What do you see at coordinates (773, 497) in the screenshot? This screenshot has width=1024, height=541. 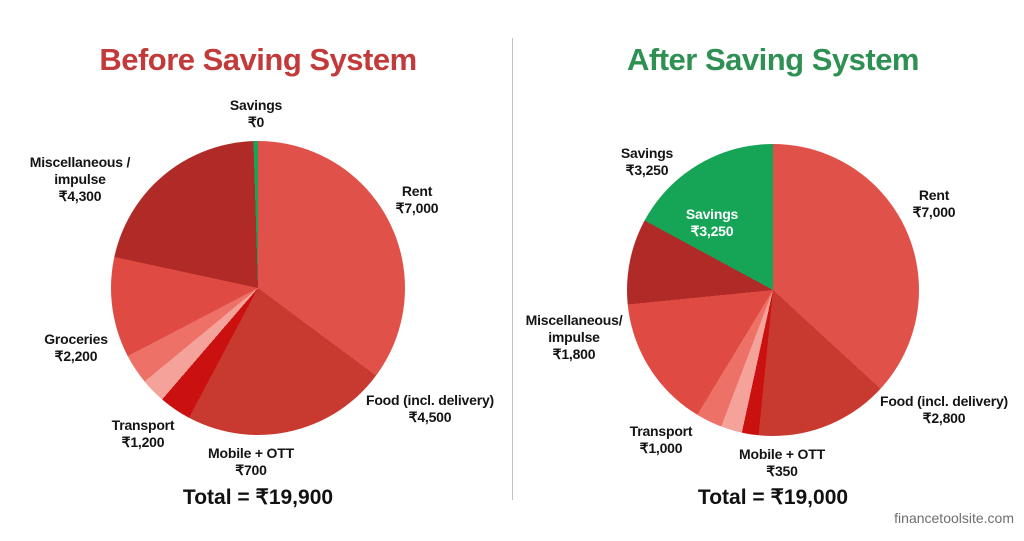 I see `after-total: Total = ₹19,000` at bounding box center [773, 497].